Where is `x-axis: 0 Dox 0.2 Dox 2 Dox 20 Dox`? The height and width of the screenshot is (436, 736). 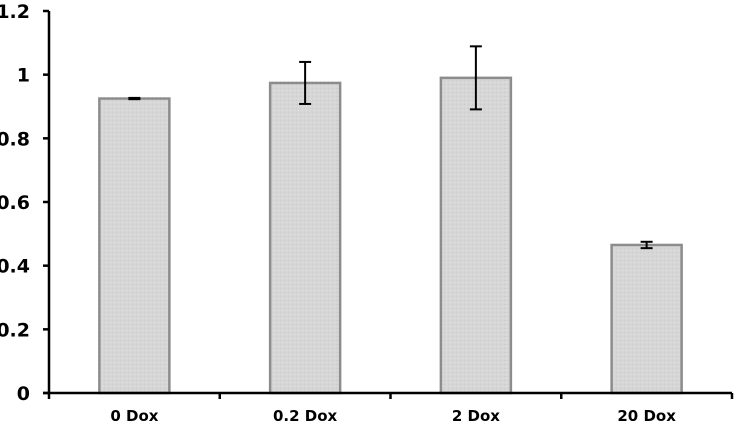
x-axis: 0 Dox 0.2 Dox 2 Dox 20 Dox is located at coordinates (388, 408).